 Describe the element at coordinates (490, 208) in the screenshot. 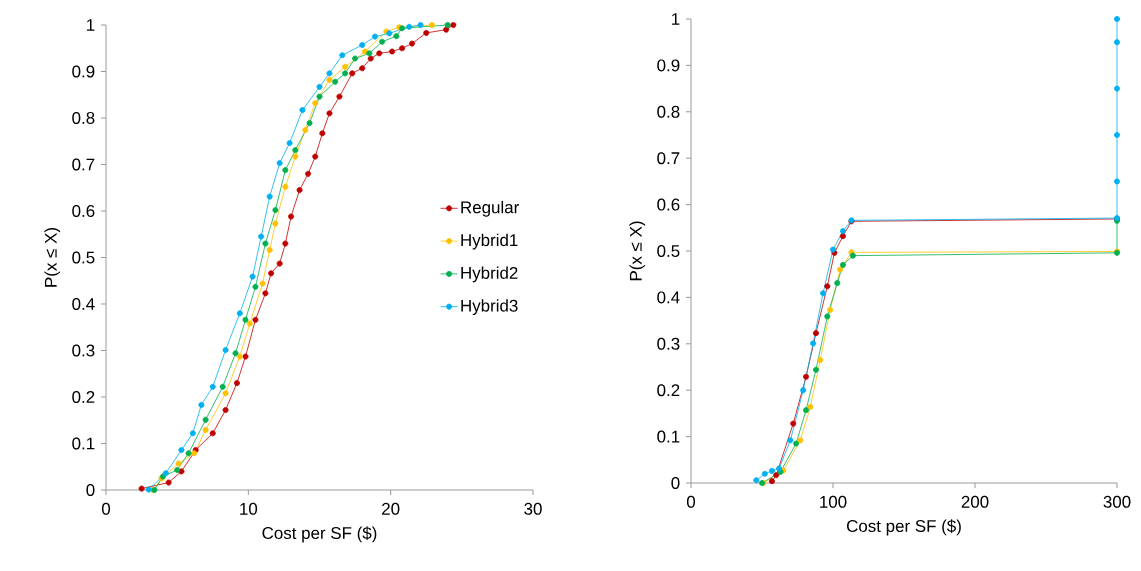

I see `legend-label: Regular` at that location.